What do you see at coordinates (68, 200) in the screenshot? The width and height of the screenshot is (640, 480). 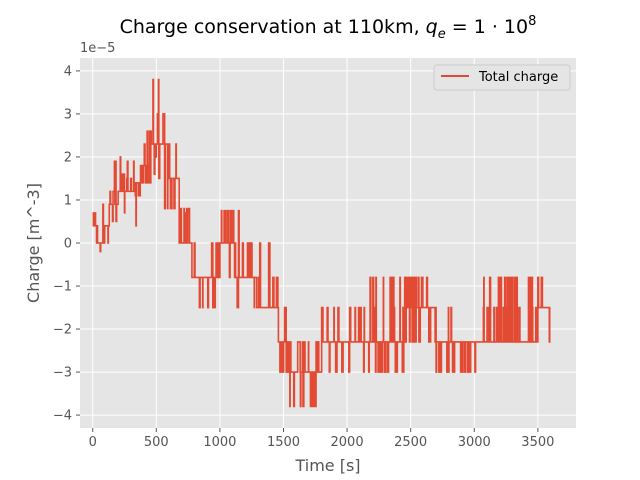 I see `y-tick-label: 1` at bounding box center [68, 200].